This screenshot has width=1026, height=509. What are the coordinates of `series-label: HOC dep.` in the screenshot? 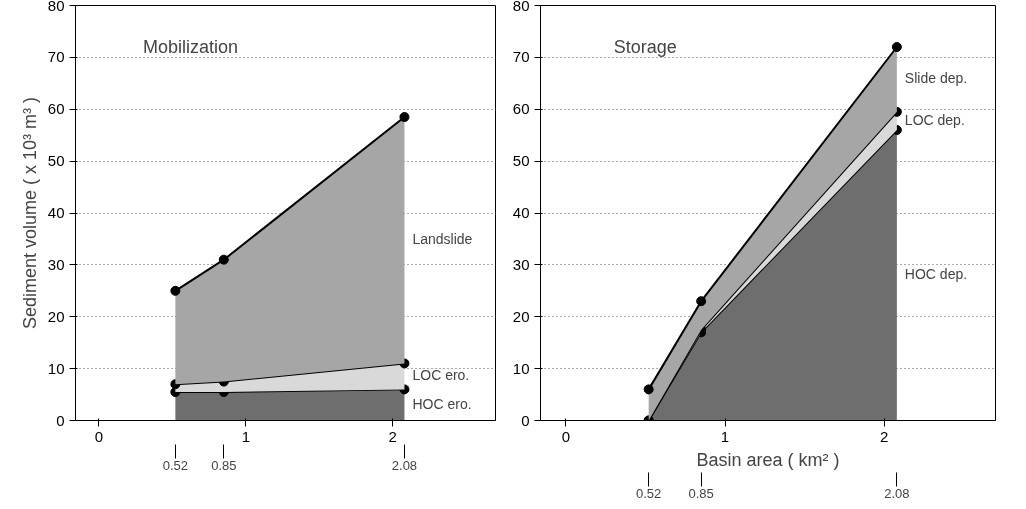 It's located at (936, 274).